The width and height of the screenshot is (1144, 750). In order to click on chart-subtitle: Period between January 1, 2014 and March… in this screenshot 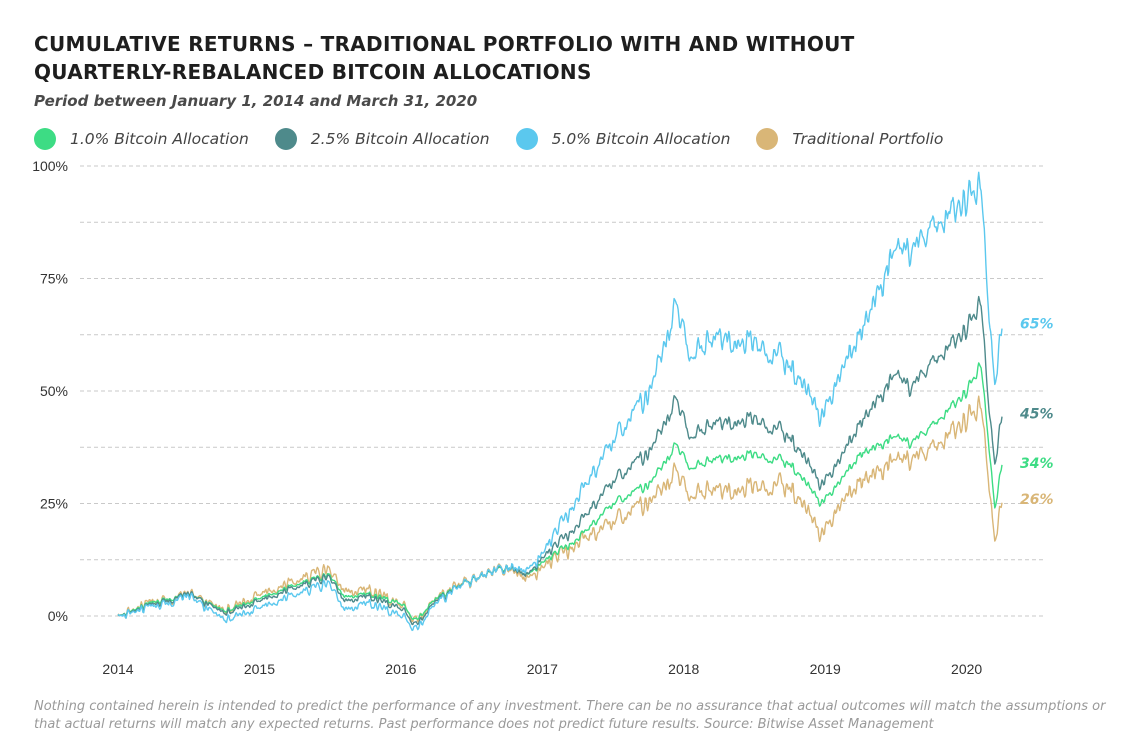, I will do `click(256, 101)`.